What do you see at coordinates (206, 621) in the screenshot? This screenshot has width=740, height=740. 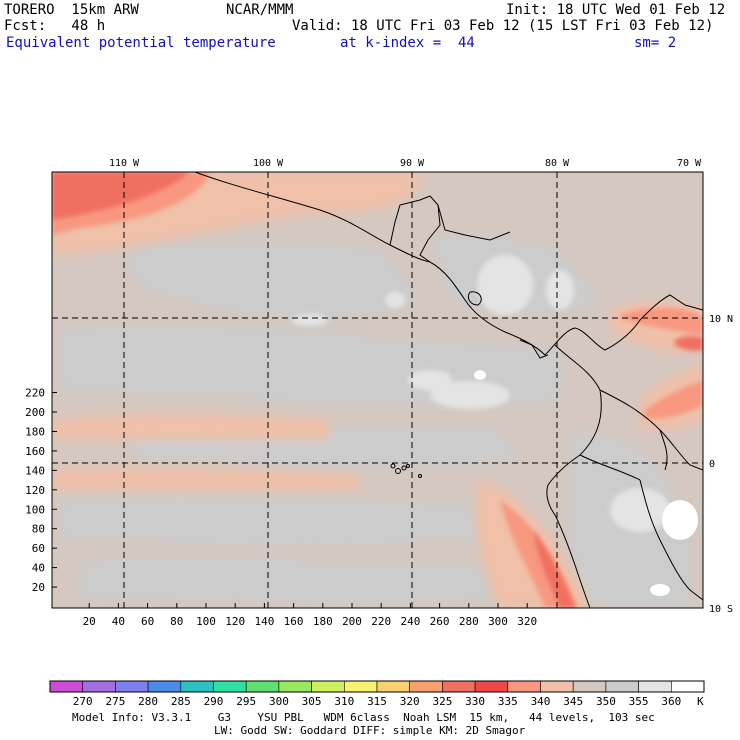 I see `x-tick-label: 100` at bounding box center [206, 621].